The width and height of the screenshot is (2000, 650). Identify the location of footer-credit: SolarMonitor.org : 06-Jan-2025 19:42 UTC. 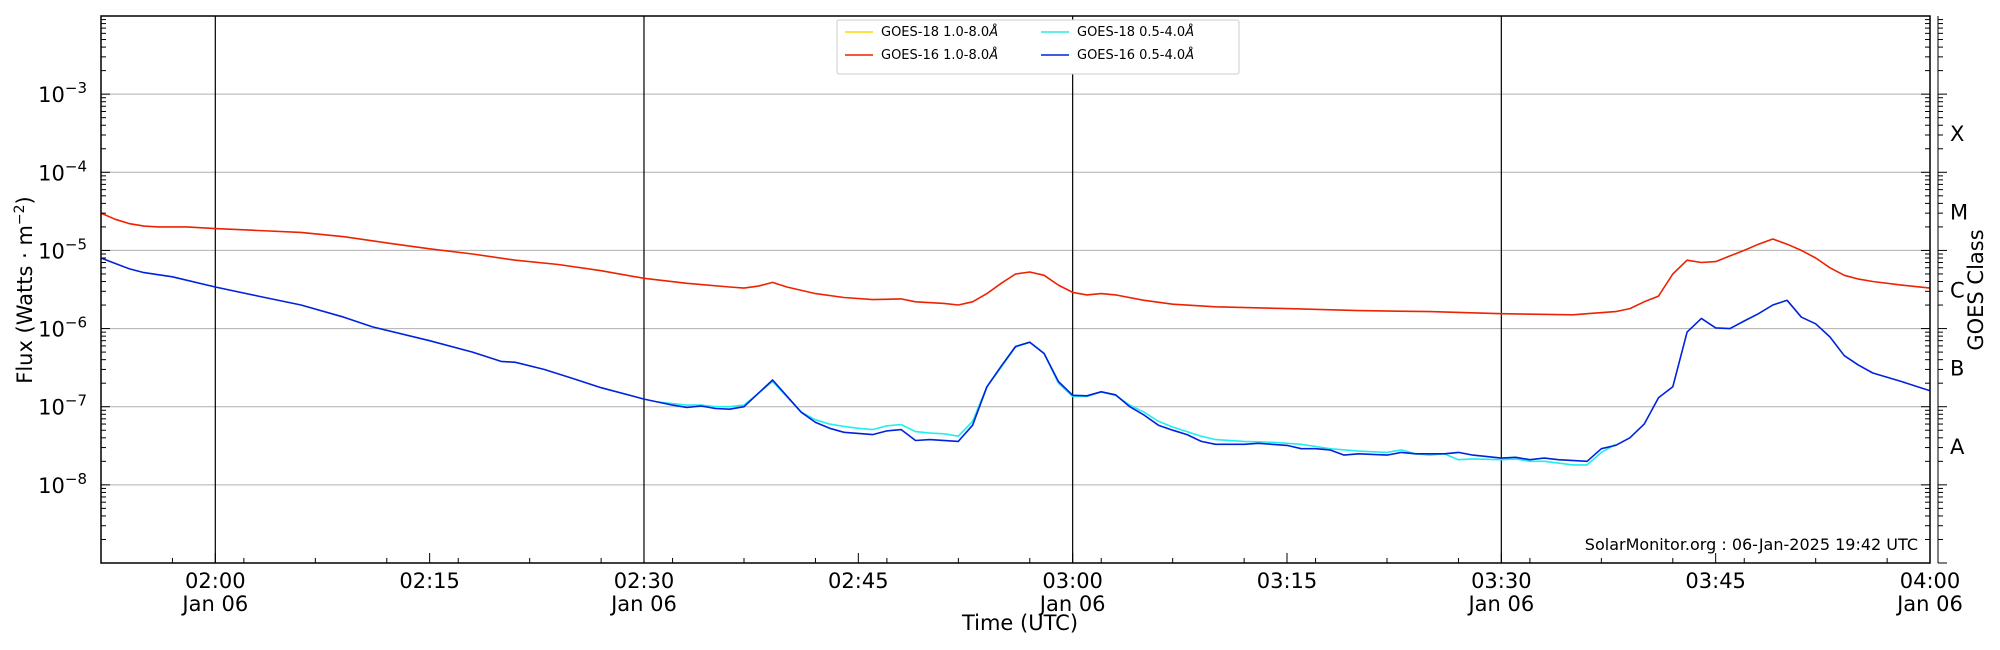
(1751, 544).